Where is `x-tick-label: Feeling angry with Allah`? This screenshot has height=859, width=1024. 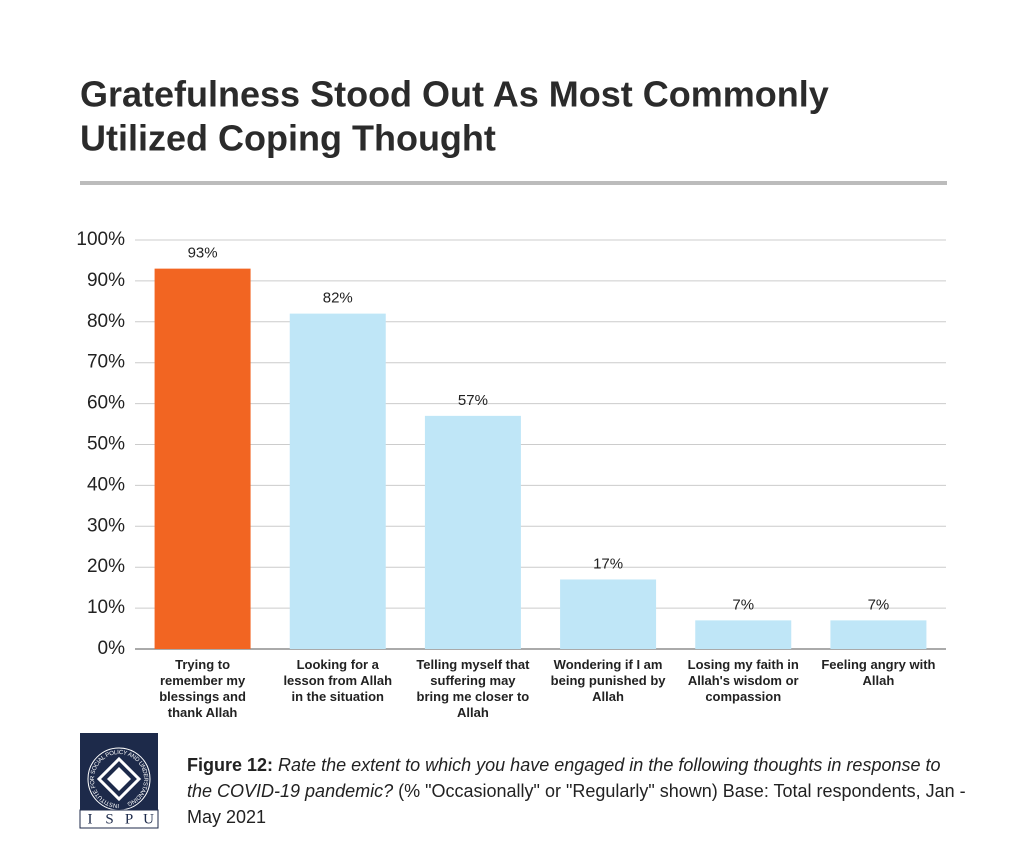
x-tick-label: Feeling angry with Allah is located at coordinates (878, 672).